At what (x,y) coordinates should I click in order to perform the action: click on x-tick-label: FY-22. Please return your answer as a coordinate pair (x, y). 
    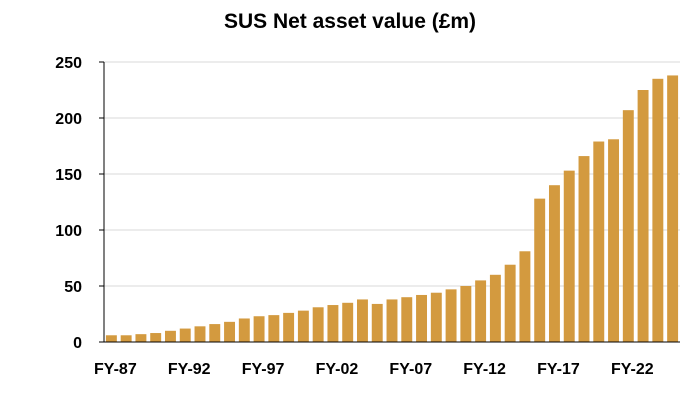
    Looking at the image, I should click on (632, 369).